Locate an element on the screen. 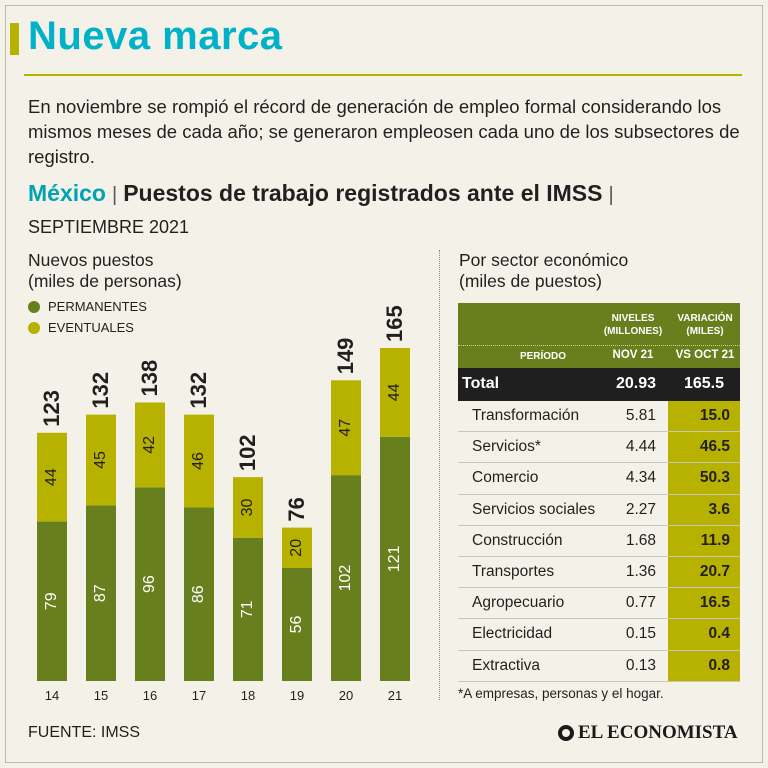  x-tick-label: 17 is located at coordinates (199, 695).